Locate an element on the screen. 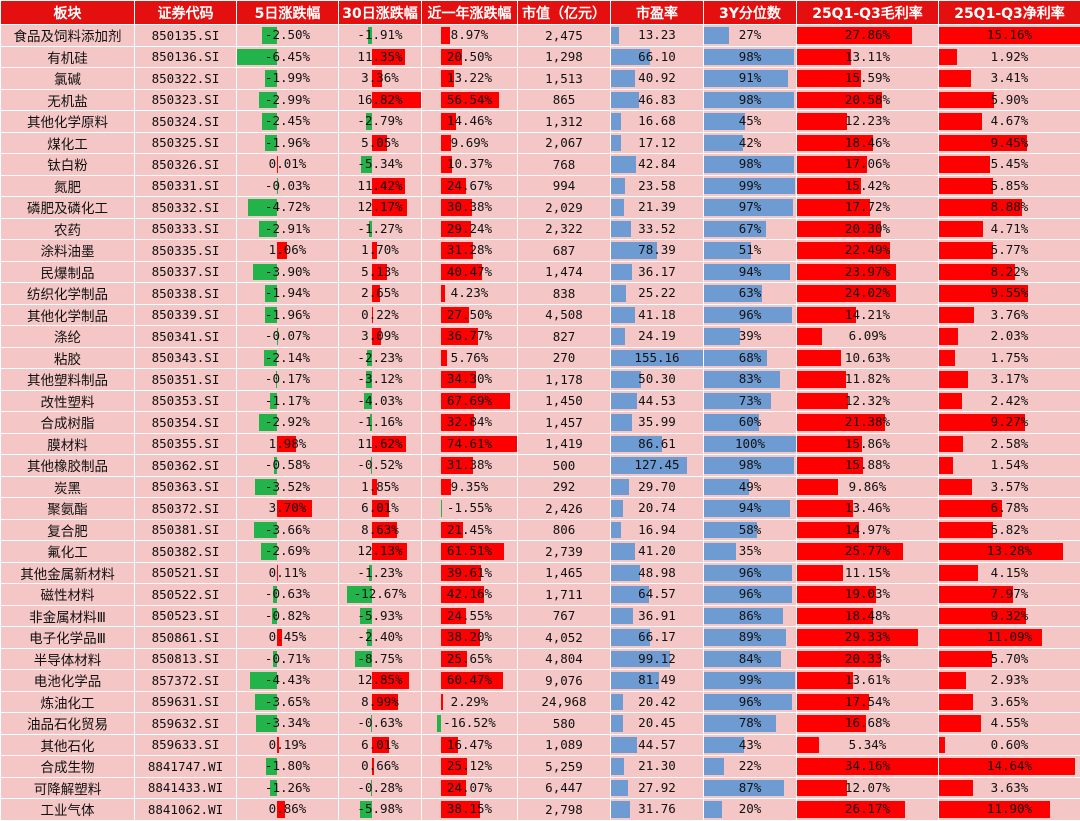  change-30d-value: 1.85% is located at coordinates (380, 486).